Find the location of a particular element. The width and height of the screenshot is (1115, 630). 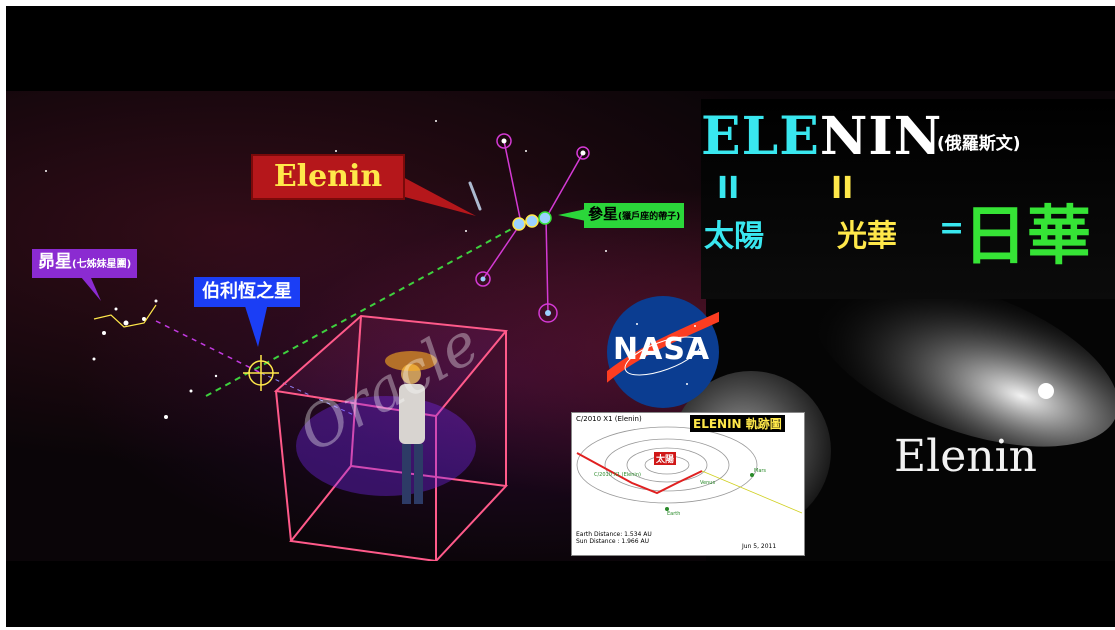

chart-sun-distance: Sun Distance : 1.966 AU is located at coordinates (612, 541).